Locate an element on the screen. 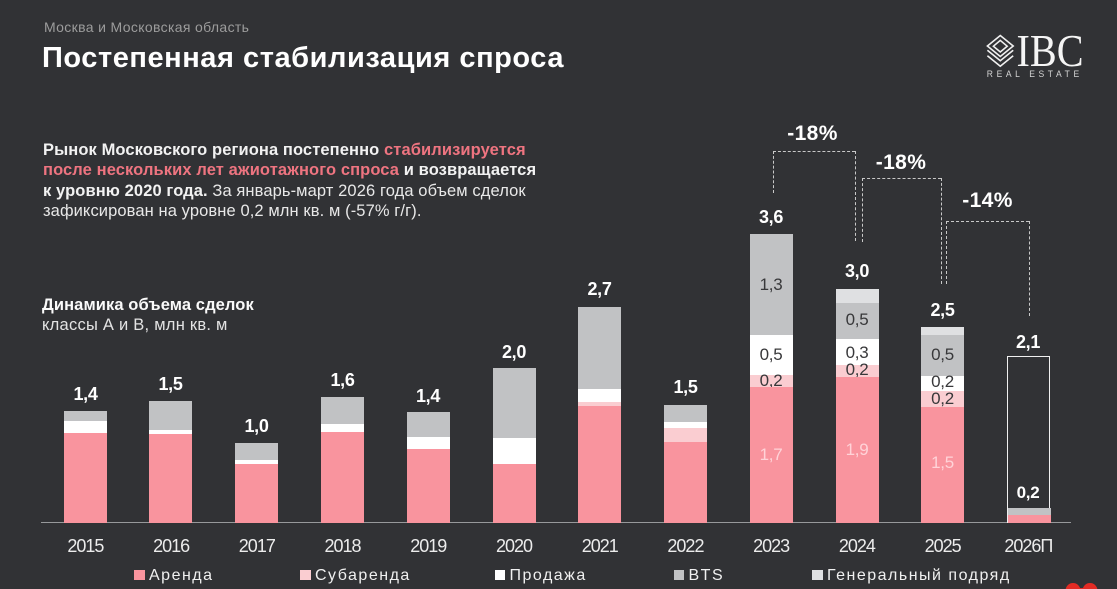 The image size is (1117, 589). svg-text: IBC is located at coordinates (1050, 54).